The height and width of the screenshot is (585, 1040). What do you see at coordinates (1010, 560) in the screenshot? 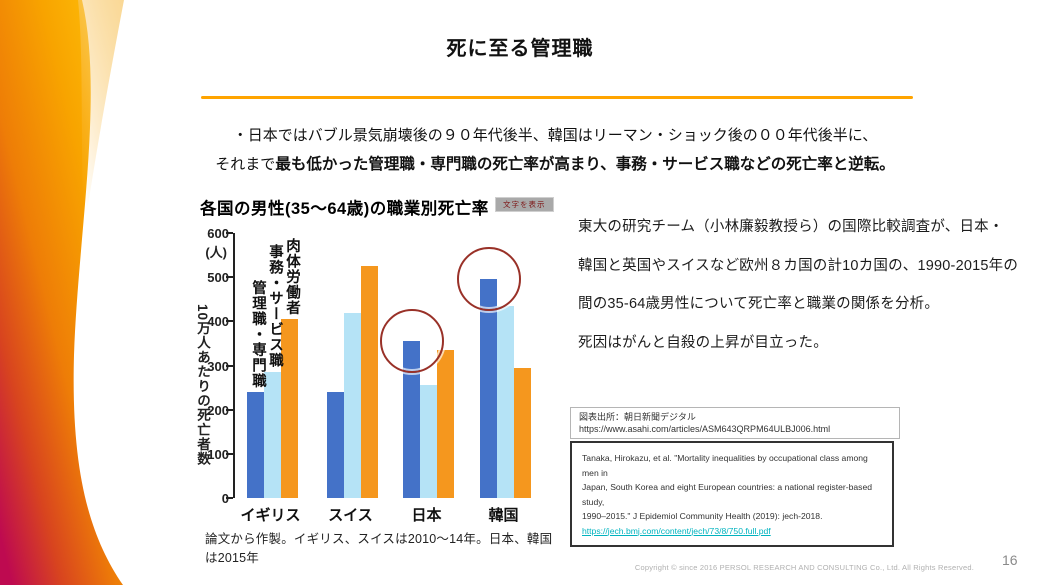
I see `page-number: 16` at bounding box center [1010, 560].